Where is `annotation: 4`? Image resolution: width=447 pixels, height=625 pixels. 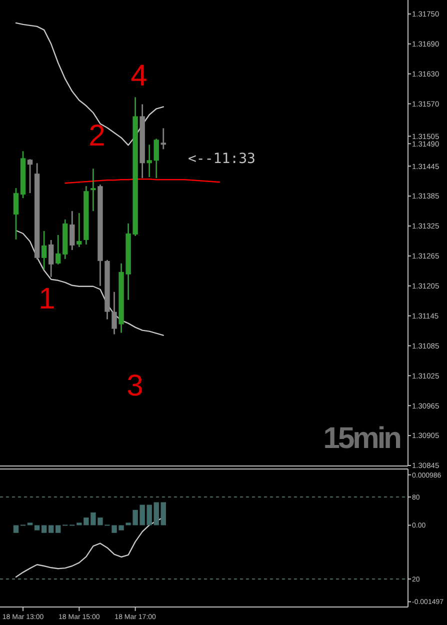
annotation: 4 is located at coordinates (139, 76).